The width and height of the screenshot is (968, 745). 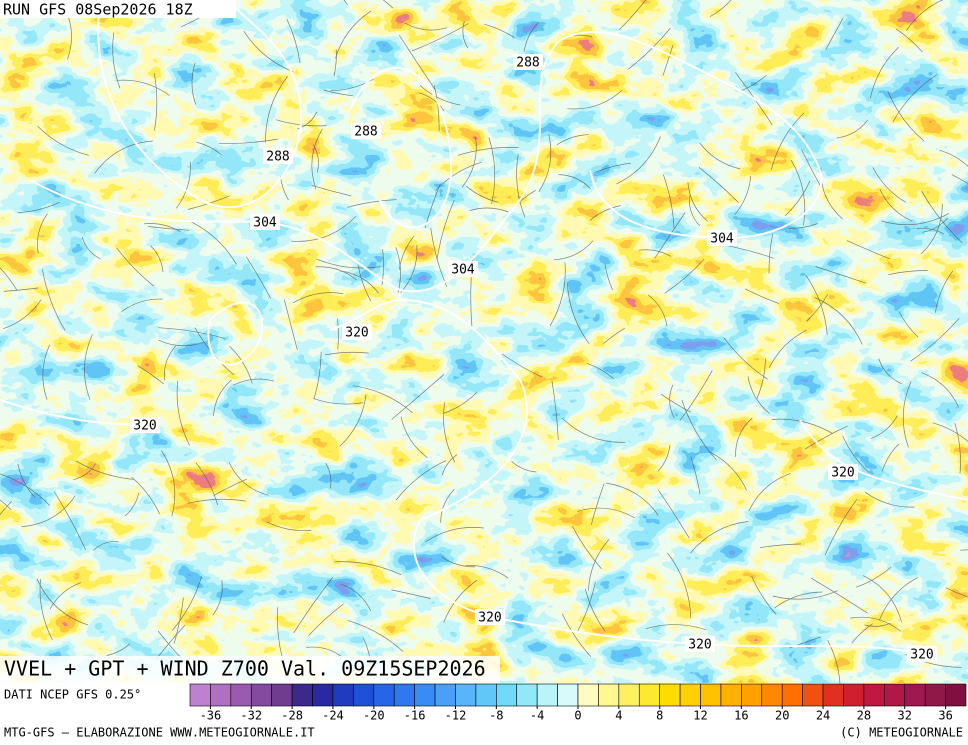 I want to click on colorbar-tick-label: 24, so click(x=823, y=716).